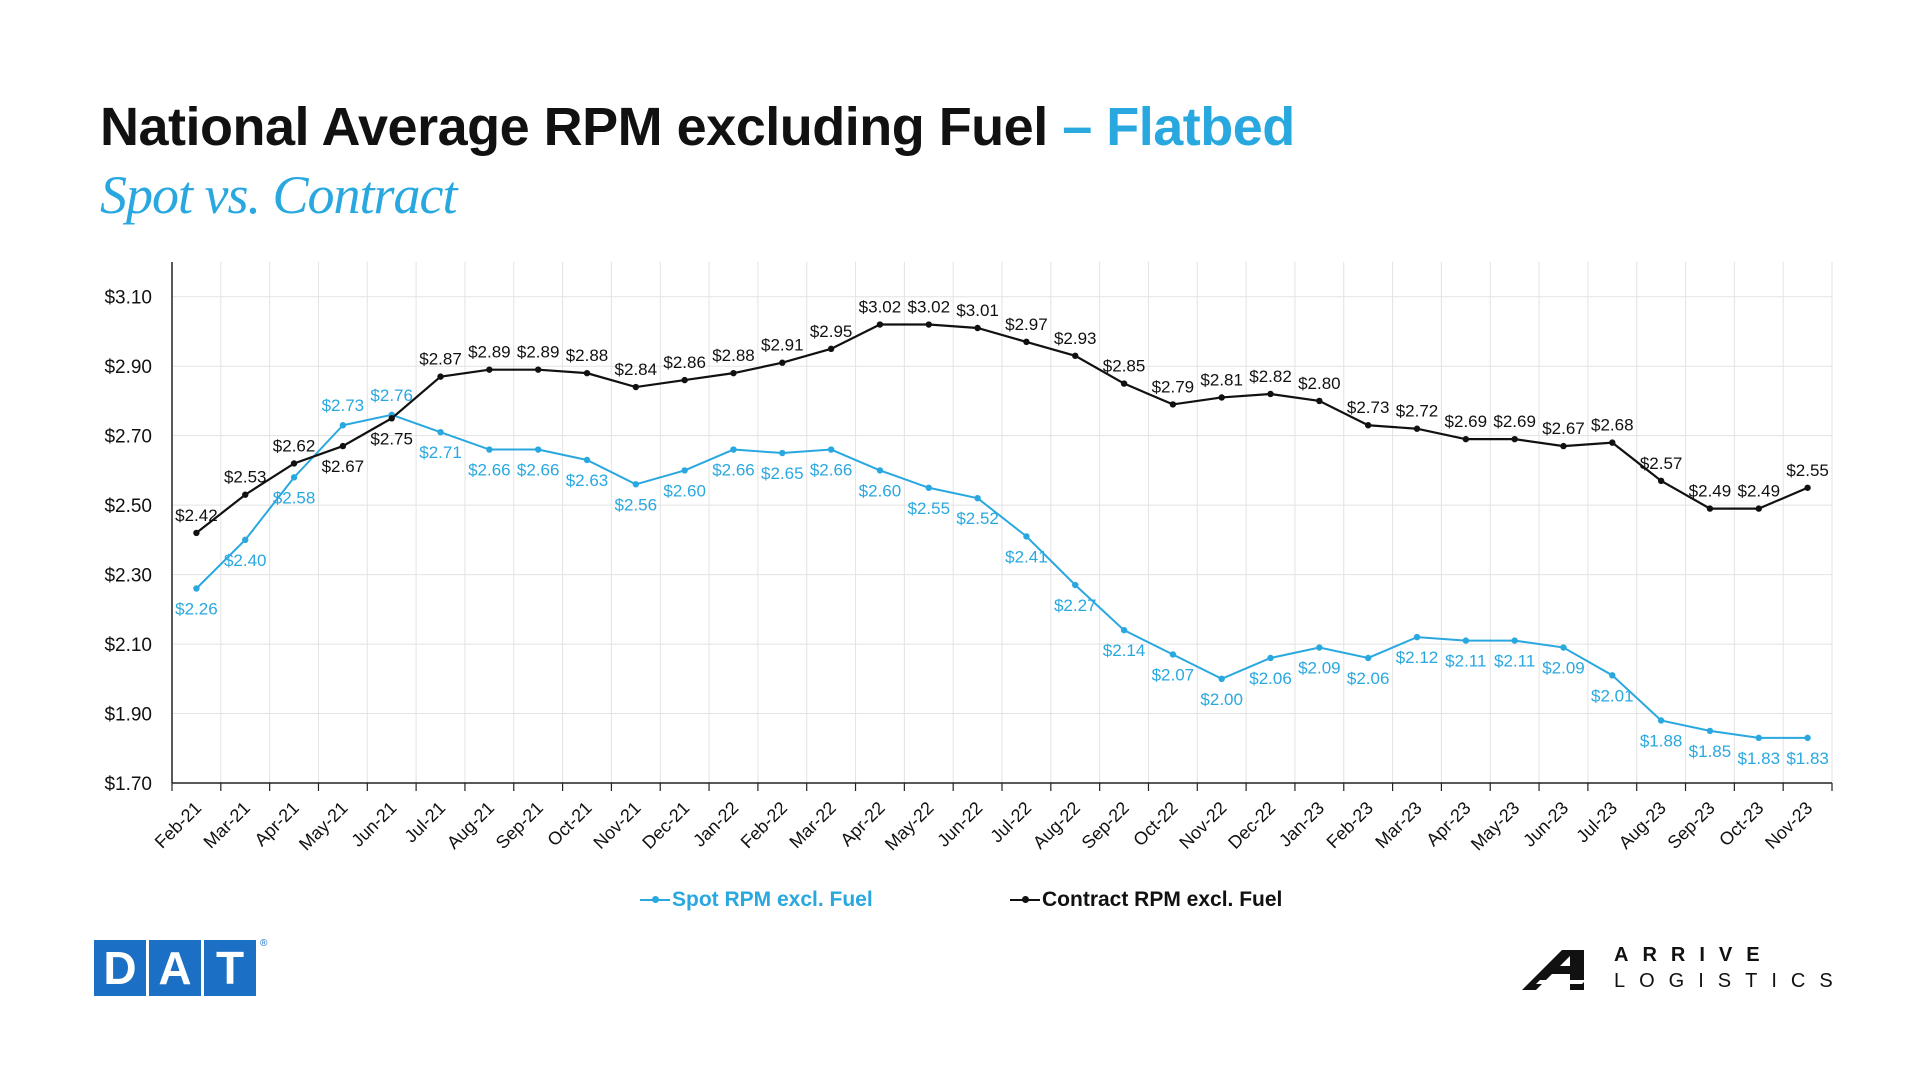 This screenshot has height=1080, width=1920. Describe the element at coordinates (245, 477) in the screenshot. I see `contract-data-label: $2.53` at that location.